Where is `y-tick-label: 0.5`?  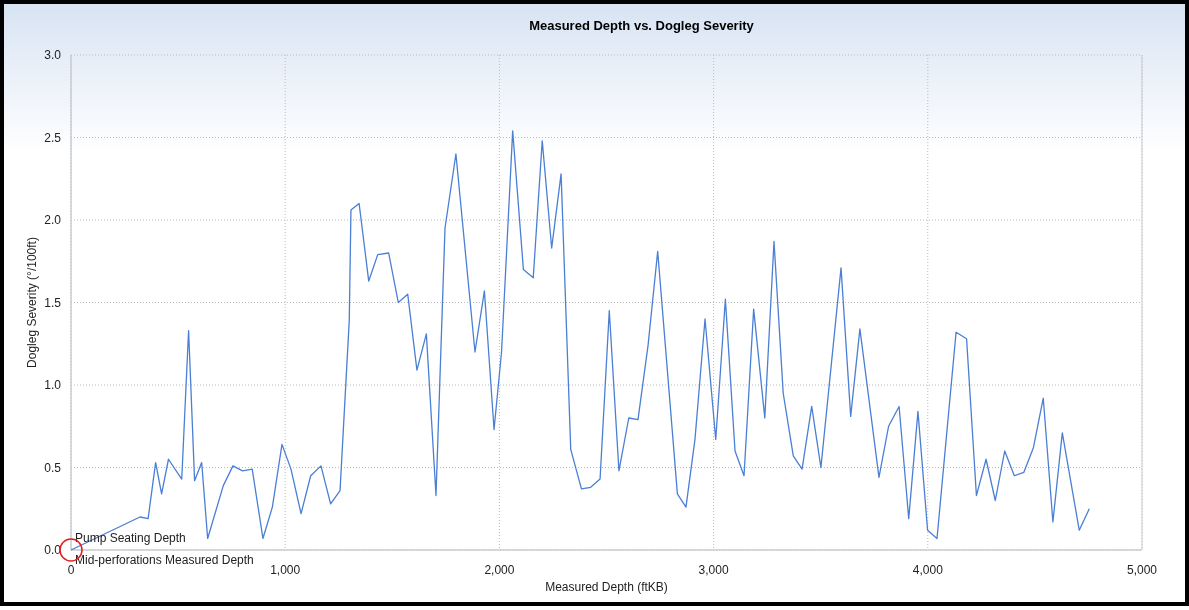 y-tick-label: 0.5 is located at coordinates (53, 467).